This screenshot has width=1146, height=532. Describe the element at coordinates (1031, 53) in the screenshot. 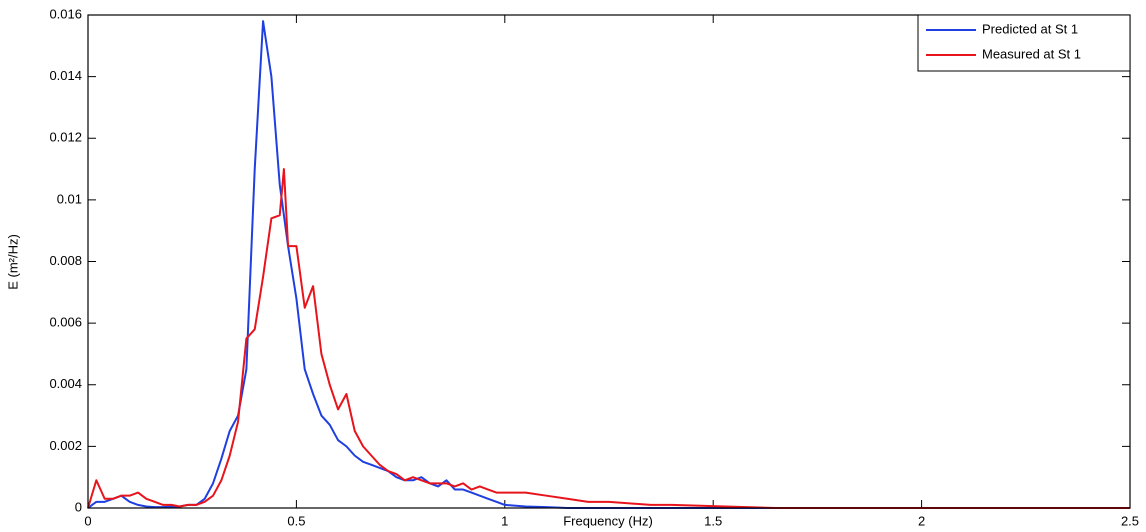

I see `legend-label: Measured at St 1` at that location.